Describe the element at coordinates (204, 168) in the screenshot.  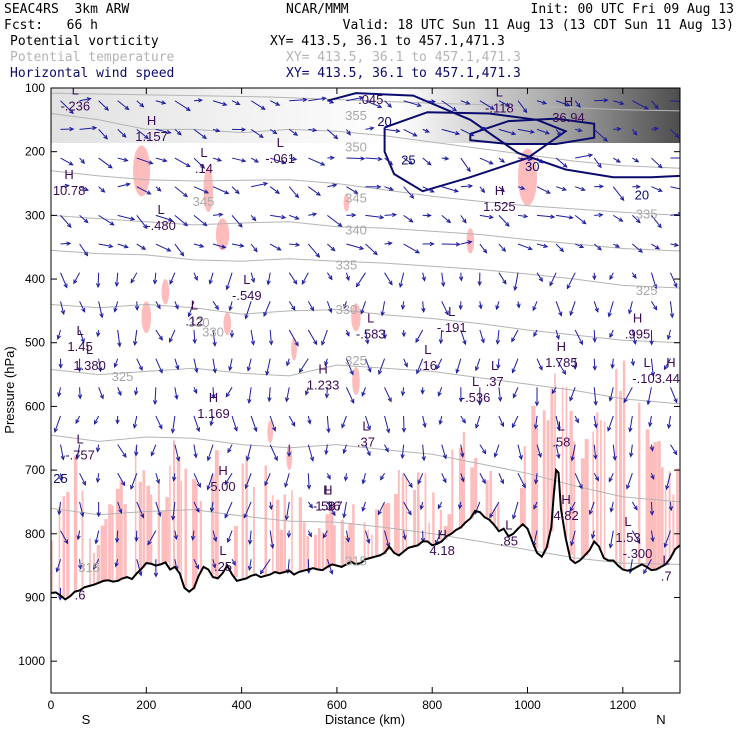
I see `pv-value-label: .14` at that location.